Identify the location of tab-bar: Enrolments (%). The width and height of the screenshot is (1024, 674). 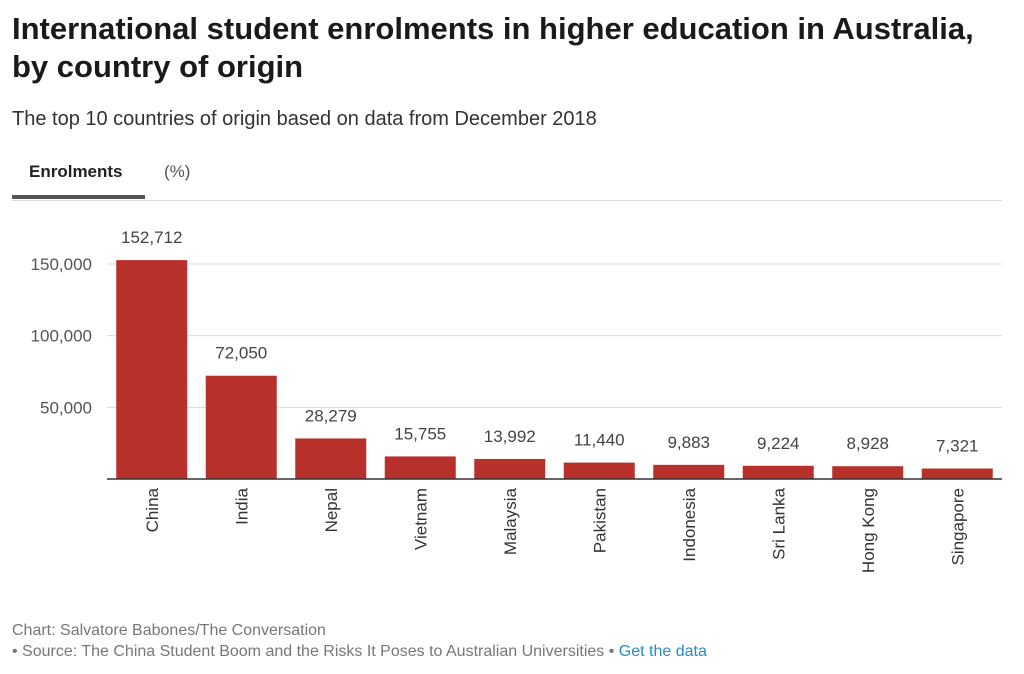
(507, 176).